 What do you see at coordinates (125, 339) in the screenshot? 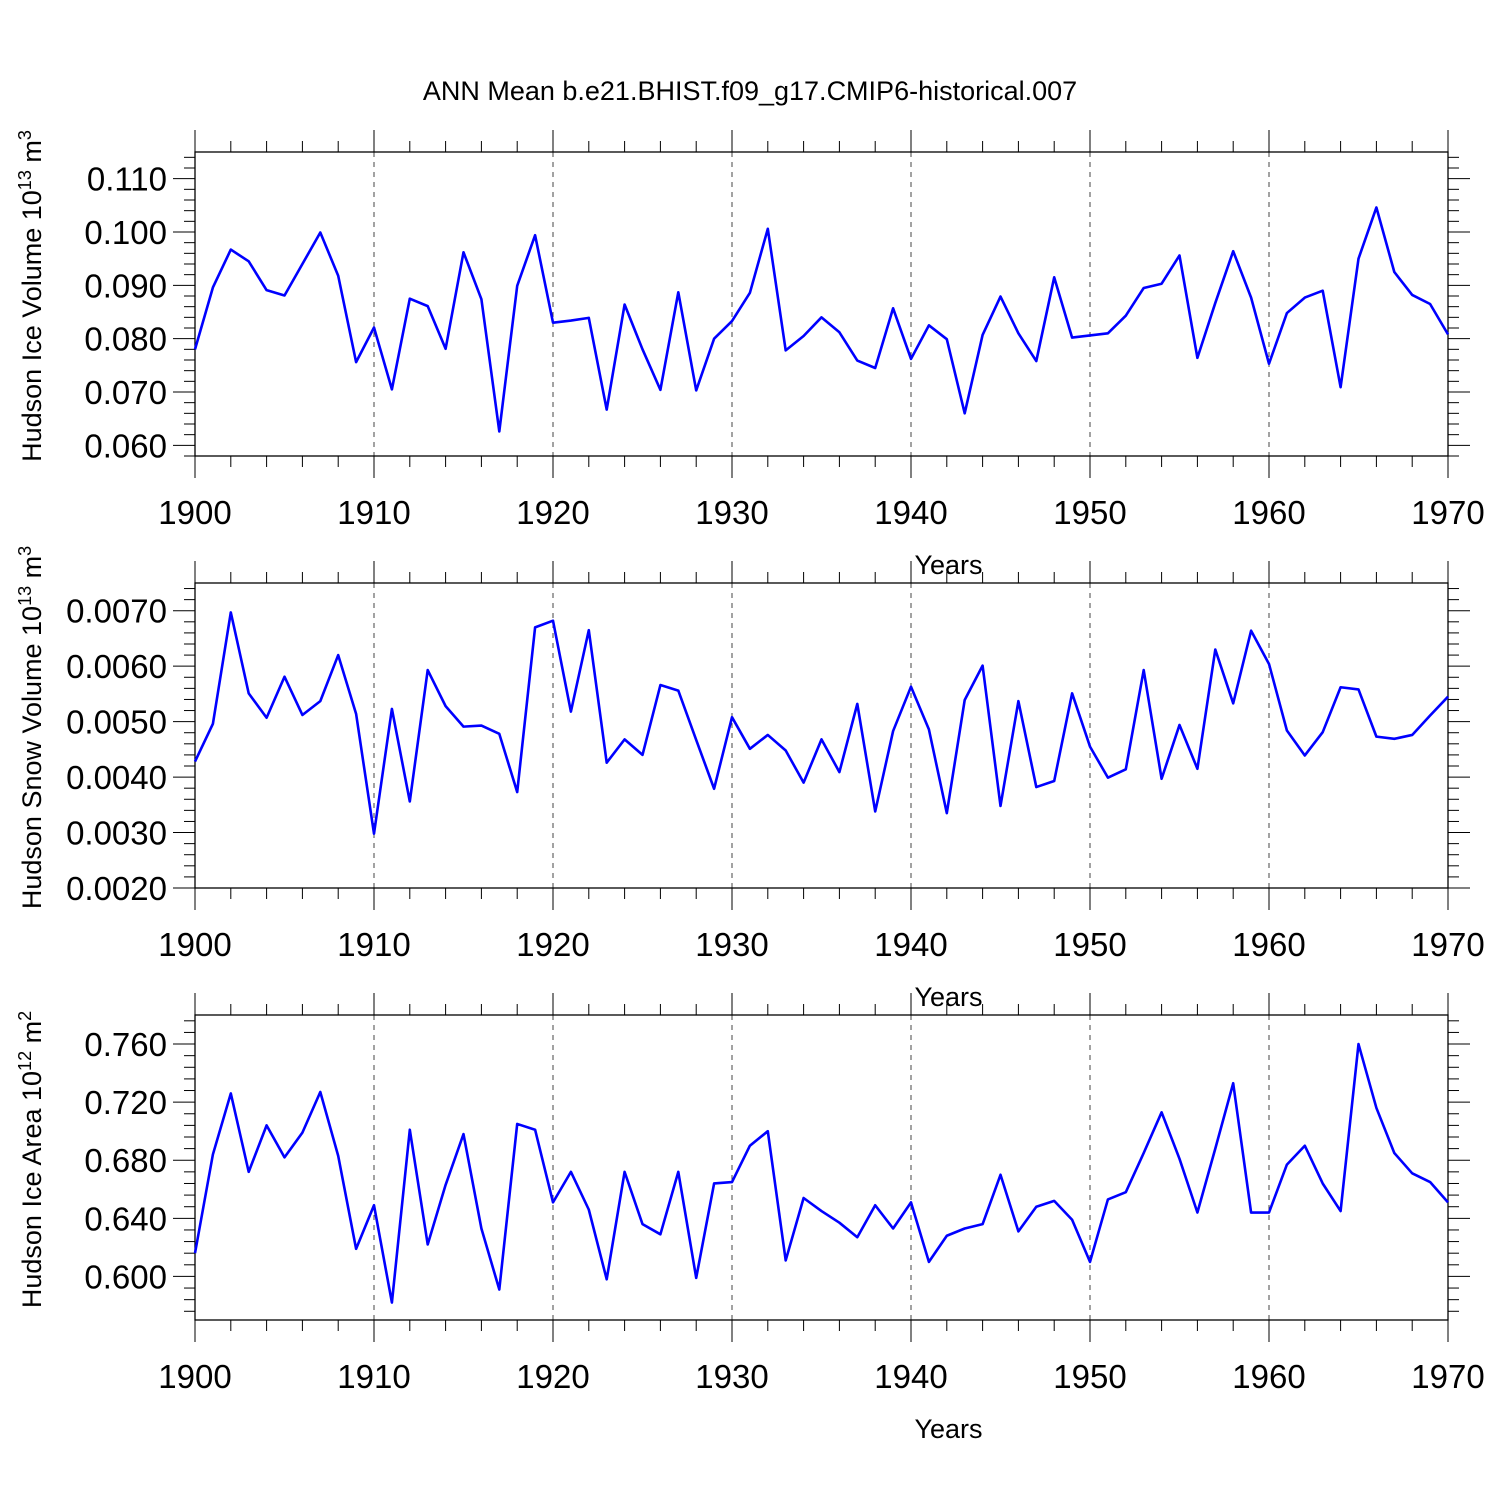
I see `y-tick-label: 0.080` at bounding box center [125, 339].